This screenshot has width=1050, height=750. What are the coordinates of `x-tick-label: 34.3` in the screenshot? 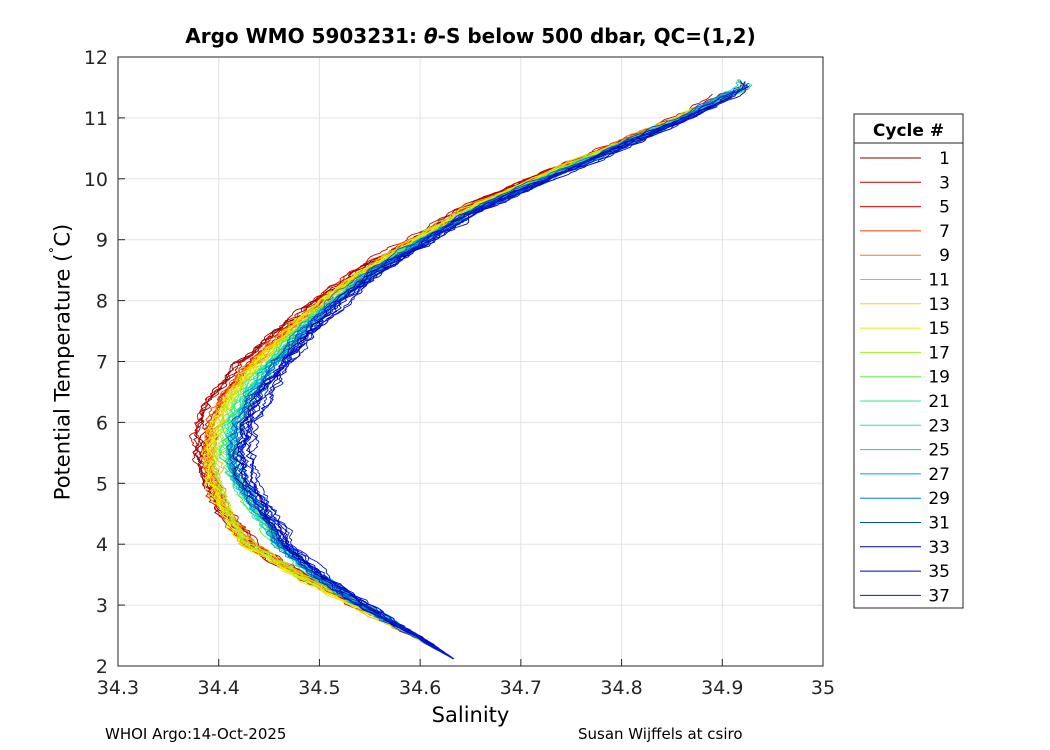 It's located at (118, 688).